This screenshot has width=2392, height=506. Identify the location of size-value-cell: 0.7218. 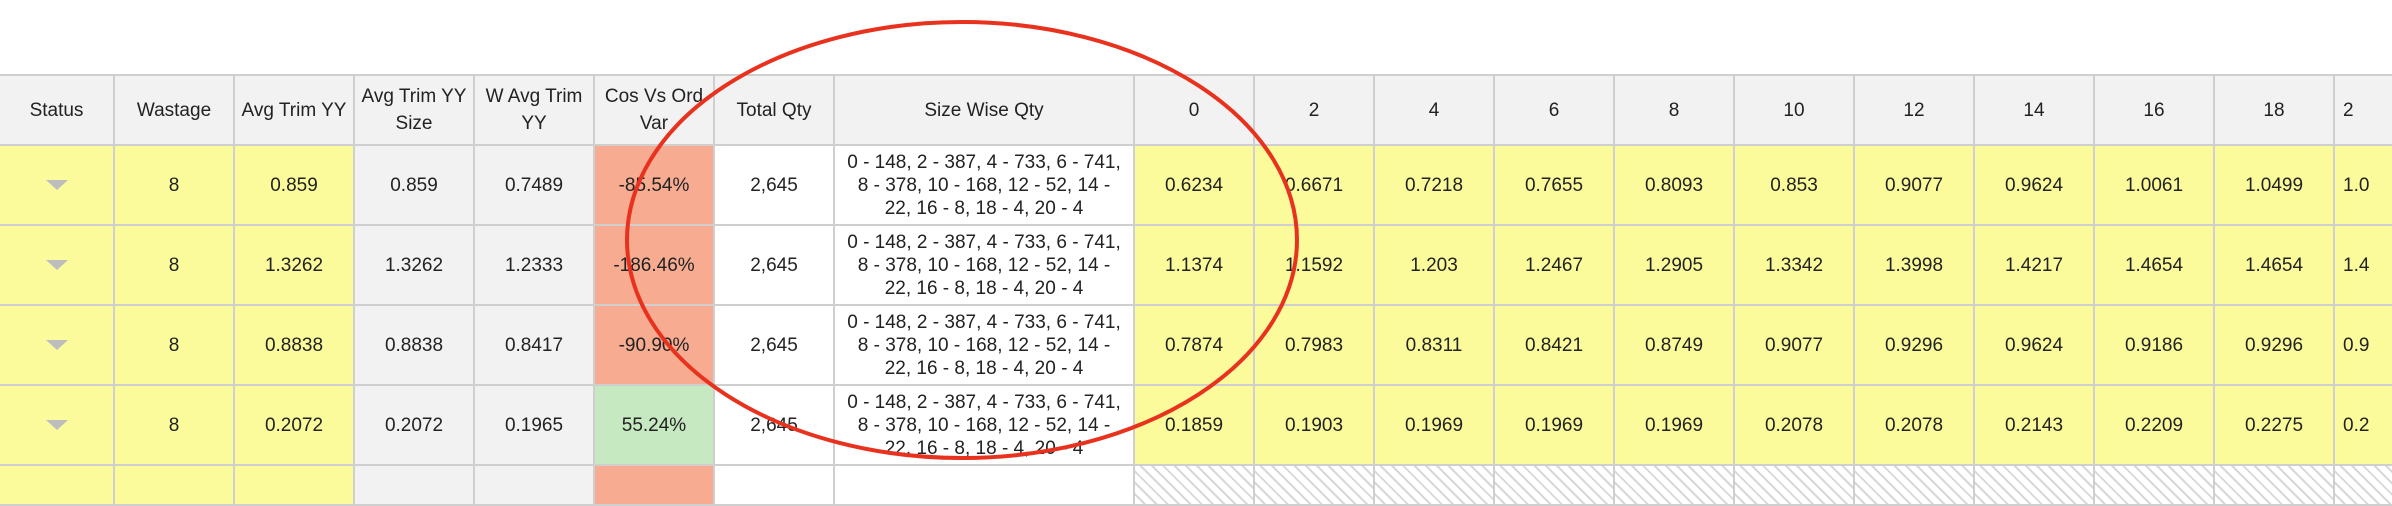
(1435, 186).